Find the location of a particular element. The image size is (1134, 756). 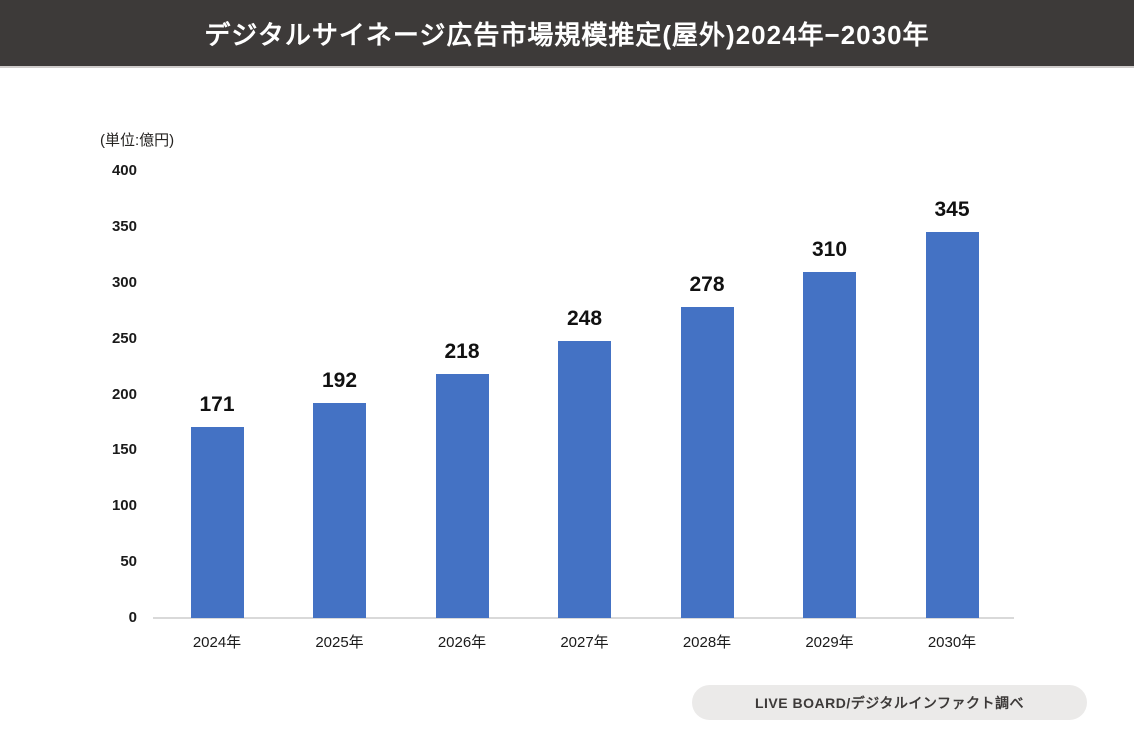

bar-value-label: 278 is located at coordinates (707, 285).